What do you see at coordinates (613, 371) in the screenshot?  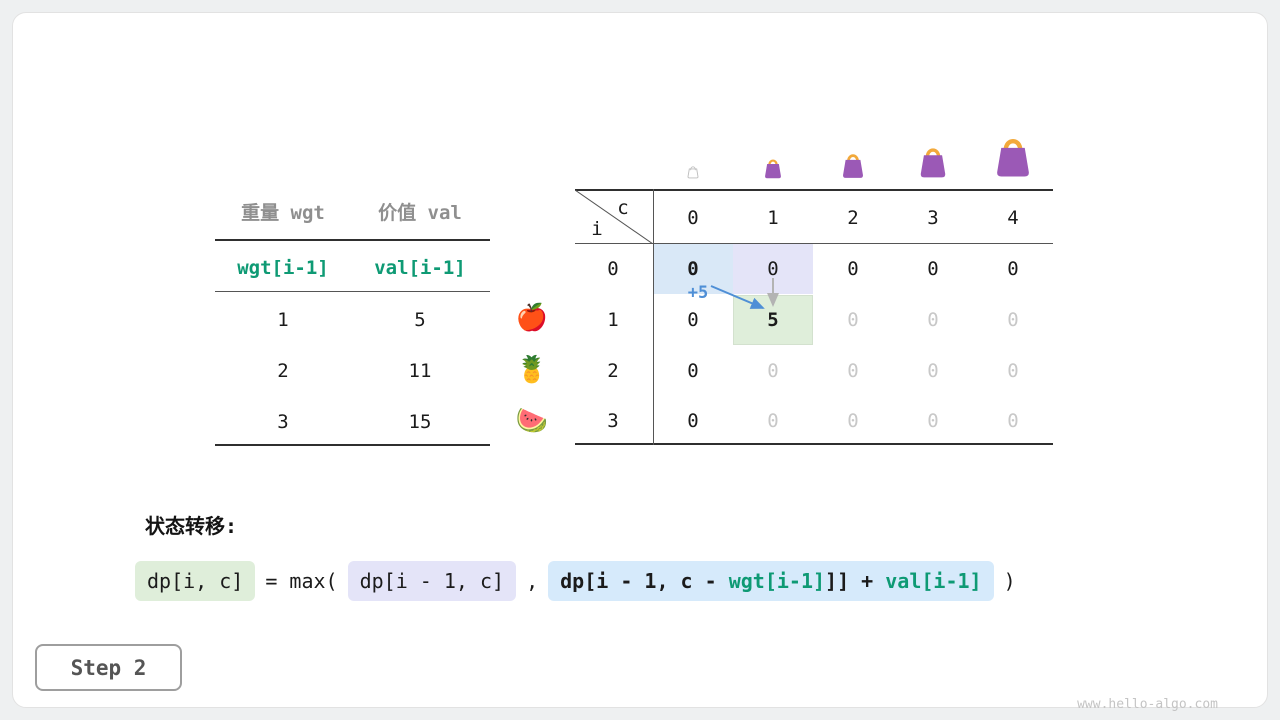 I see `dp-row-header: 2` at bounding box center [613, 371].